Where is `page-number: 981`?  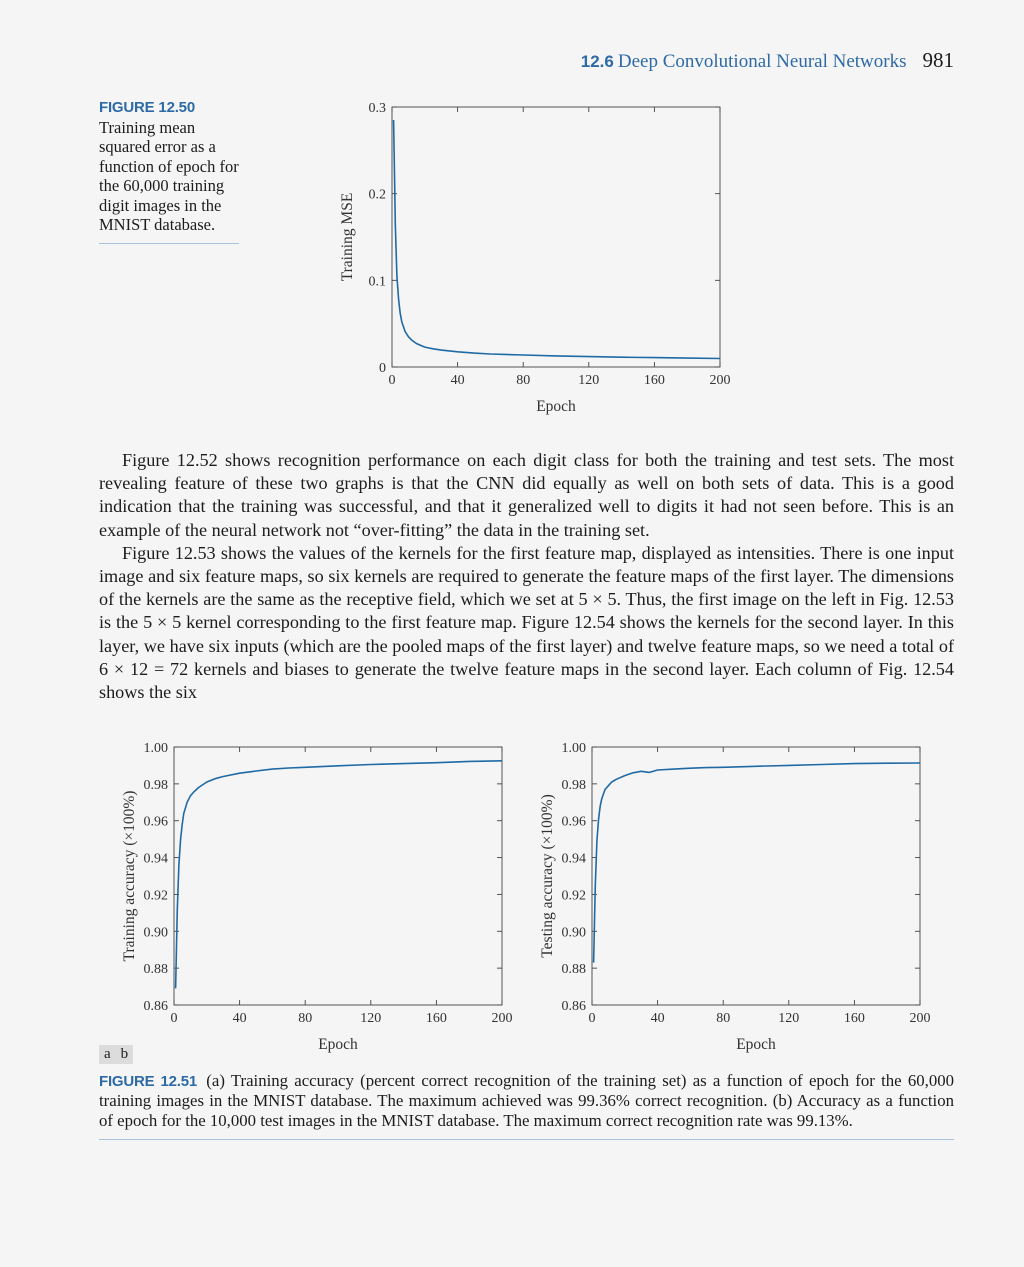
page-number: 981 is located at coordinates (938, 60).